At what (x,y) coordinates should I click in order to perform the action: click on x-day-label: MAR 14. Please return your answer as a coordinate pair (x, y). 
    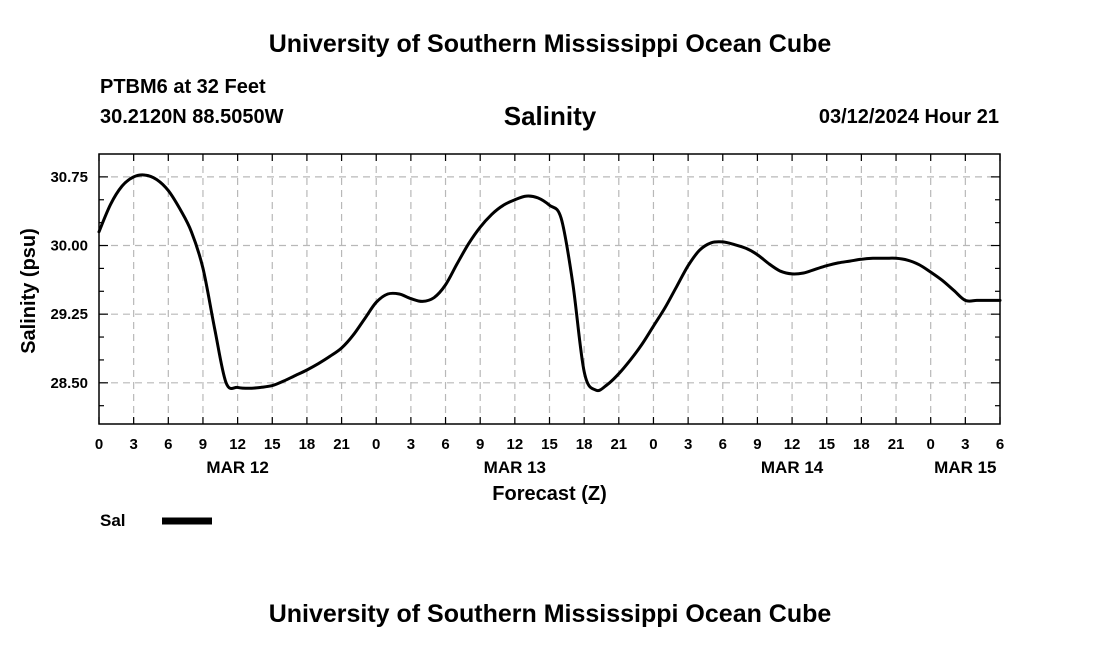
    Looking at the image, I should click on (792, 467).